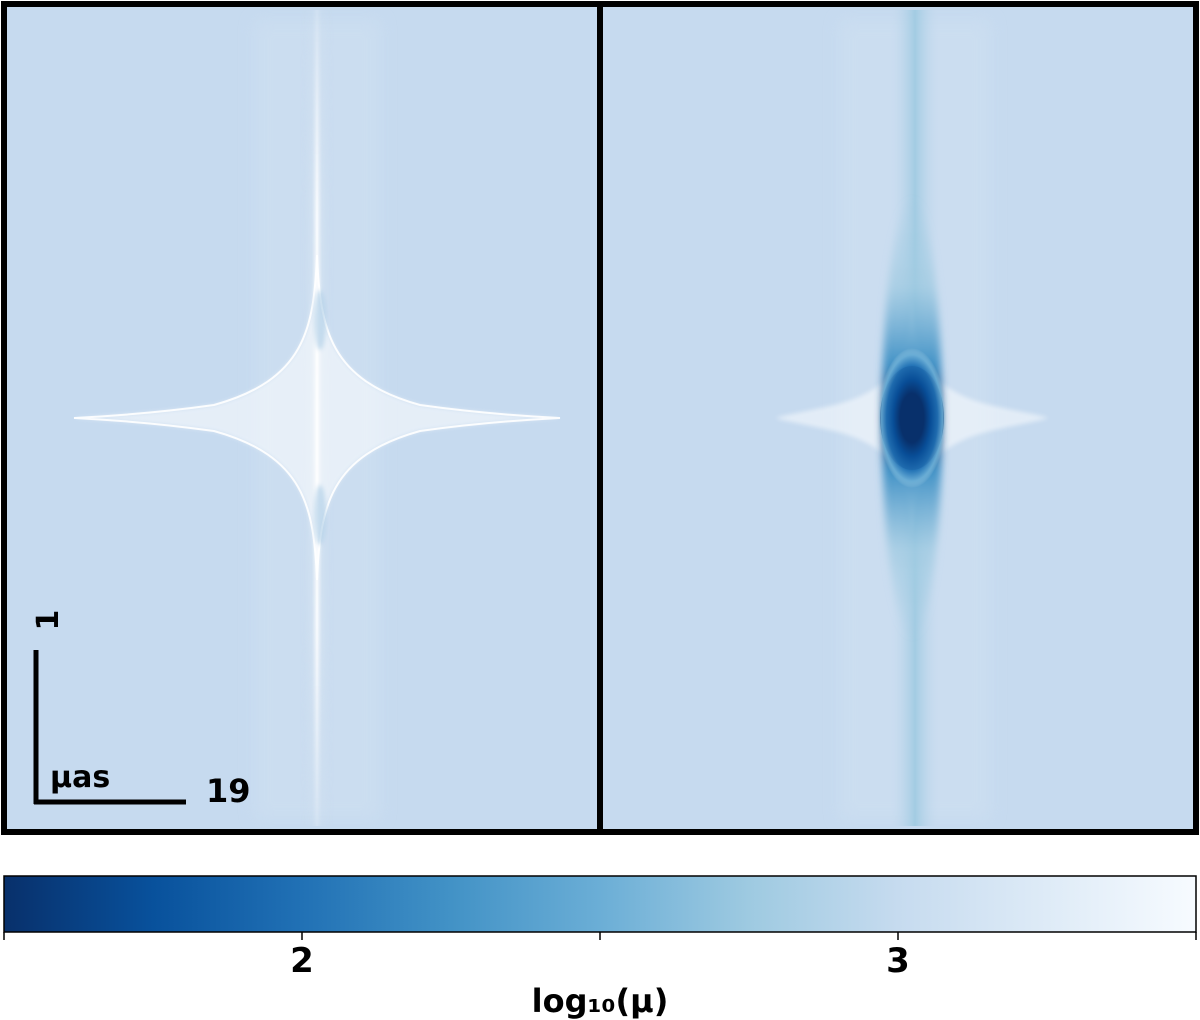 The image size is (1200, 1020). Describe the element at coordinates (320, 320) in the screenshot. I see `panel-left-cusp-tint-top` at that location.